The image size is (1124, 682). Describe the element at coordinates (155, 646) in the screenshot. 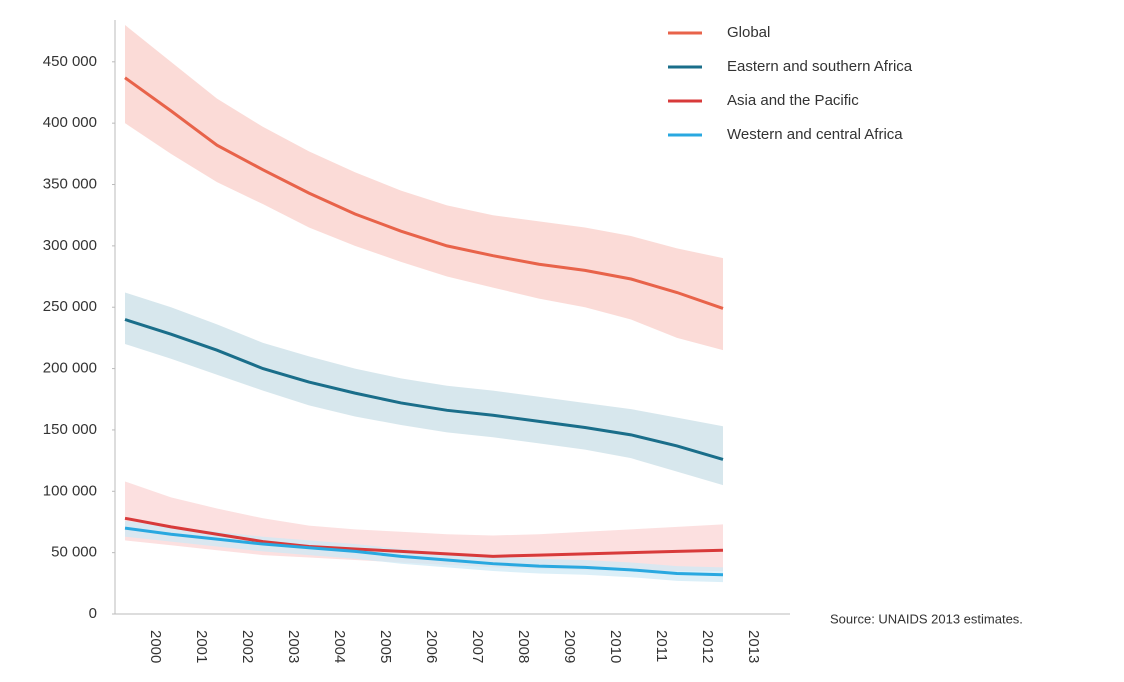

I see `x-tick-label: 2000` at that location.